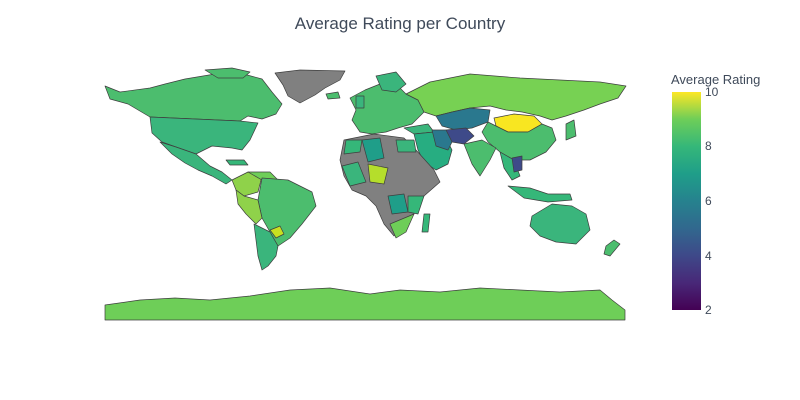 This screenshot has height=400, width=800. What do you see at coordinates (708, 146) in the screenshot?
I see `colorbar-tick-label: 8` at bounding box center [708, 146].